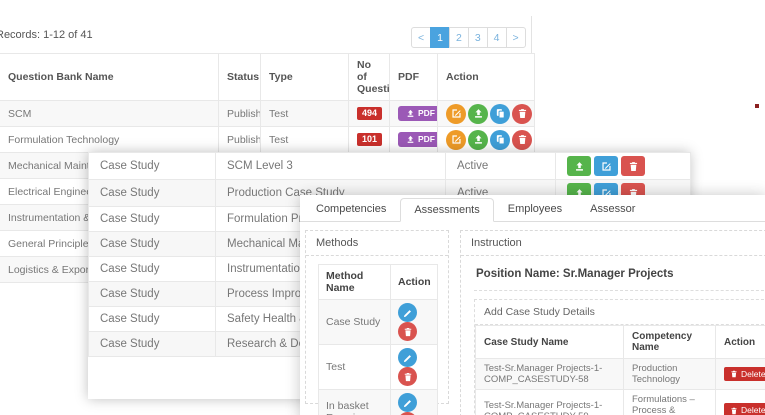  I want to click on pagination: < 1 2 3 4 >, so click(468, 37).